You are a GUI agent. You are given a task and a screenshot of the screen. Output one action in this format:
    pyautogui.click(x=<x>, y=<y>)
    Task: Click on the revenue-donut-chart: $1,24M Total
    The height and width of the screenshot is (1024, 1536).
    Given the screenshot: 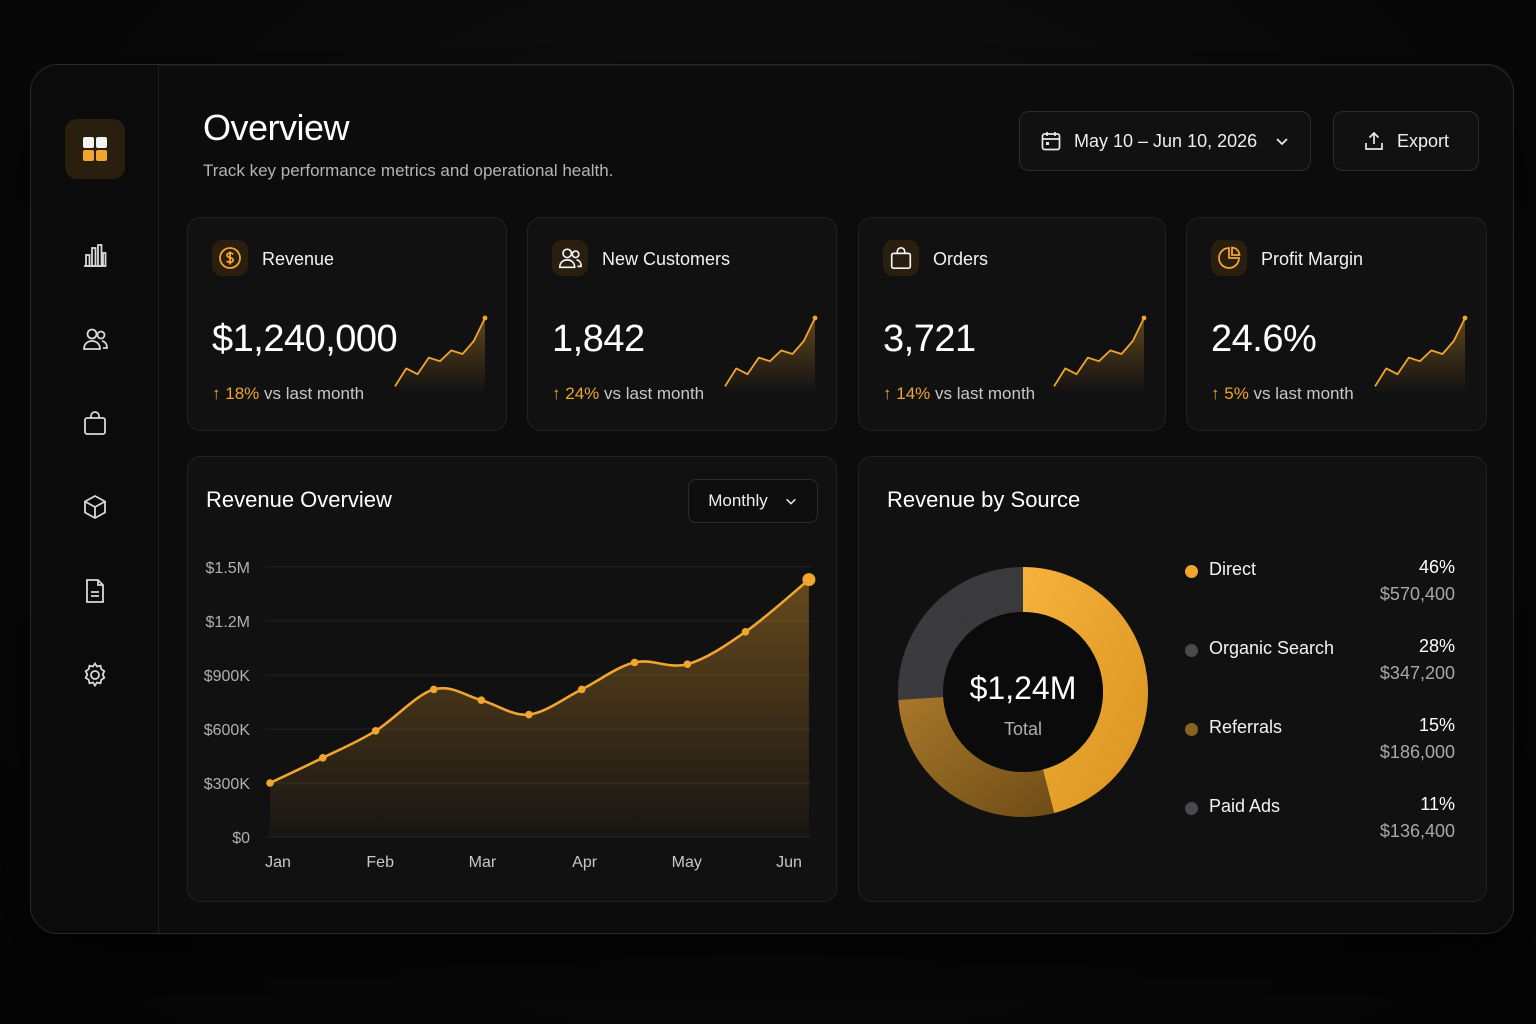 What is the action you would take?
    pyautogui.click(x=1023, y=692)
    